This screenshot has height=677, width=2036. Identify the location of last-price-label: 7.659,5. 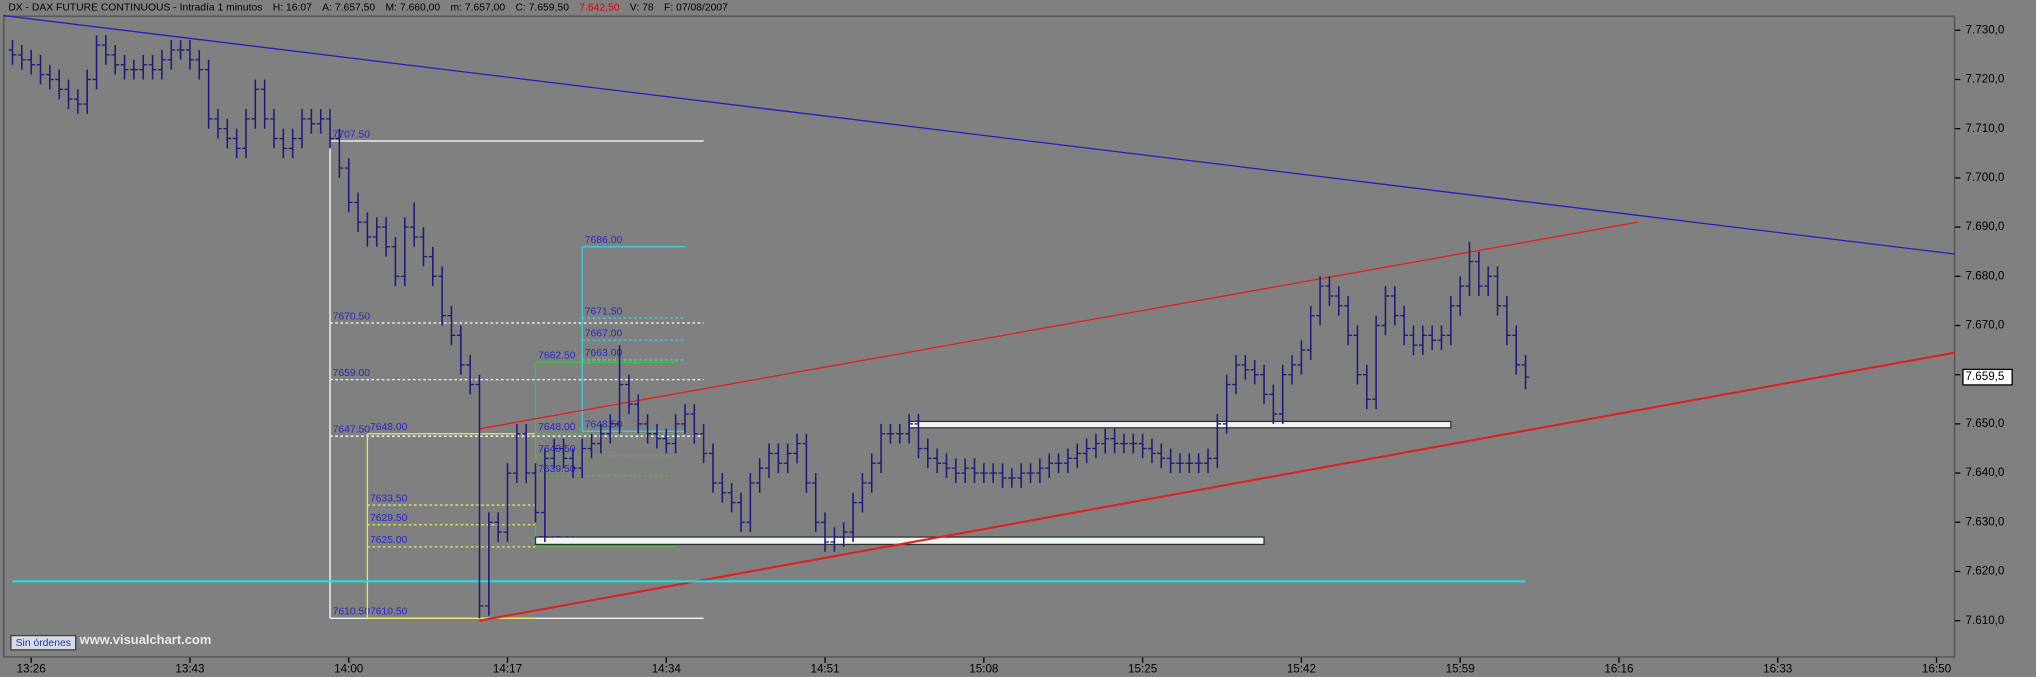
(1985, 376).